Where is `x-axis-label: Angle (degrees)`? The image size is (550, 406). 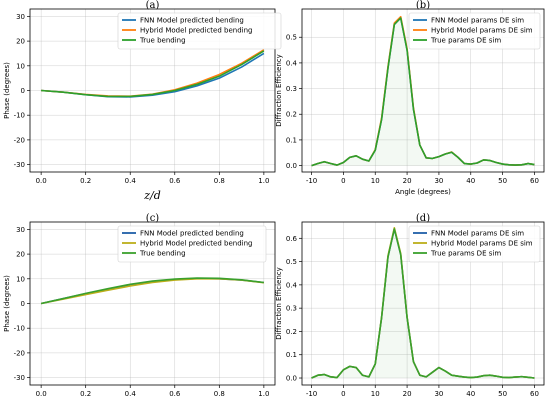 x-axis-label: Angle (degrees) is located at coordinates (423, 192).